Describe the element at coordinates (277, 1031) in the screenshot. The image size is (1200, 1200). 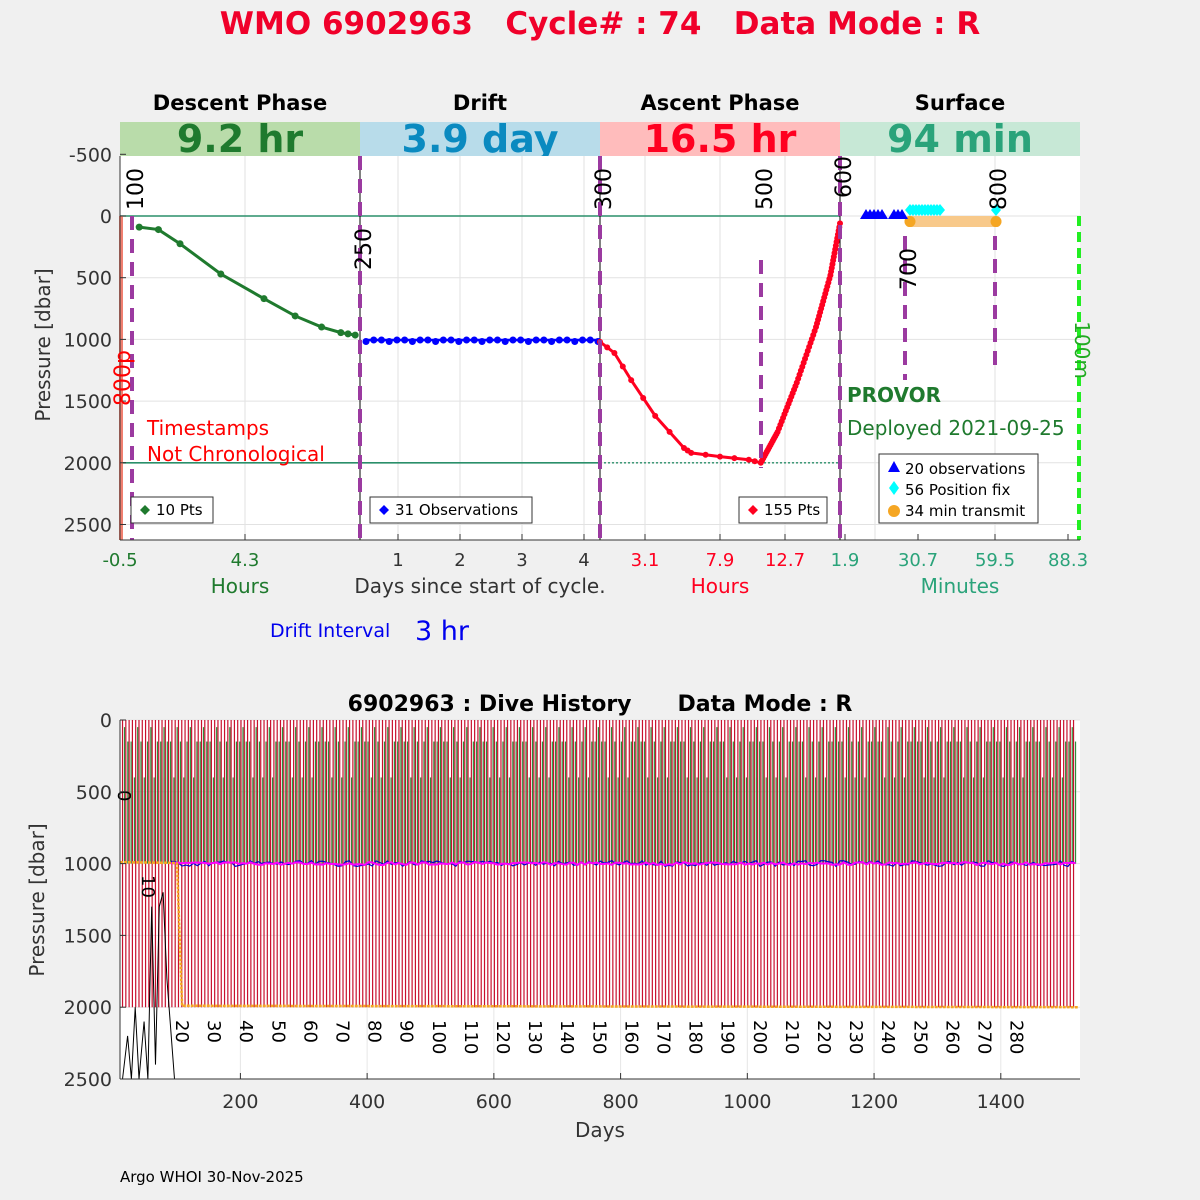
I see `cycle-number-label: 50` at that location.